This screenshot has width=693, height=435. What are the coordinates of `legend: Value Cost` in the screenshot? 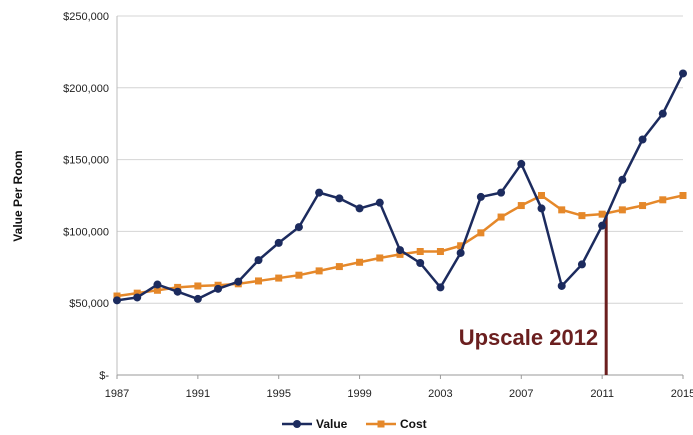 It's located at (354, 424).